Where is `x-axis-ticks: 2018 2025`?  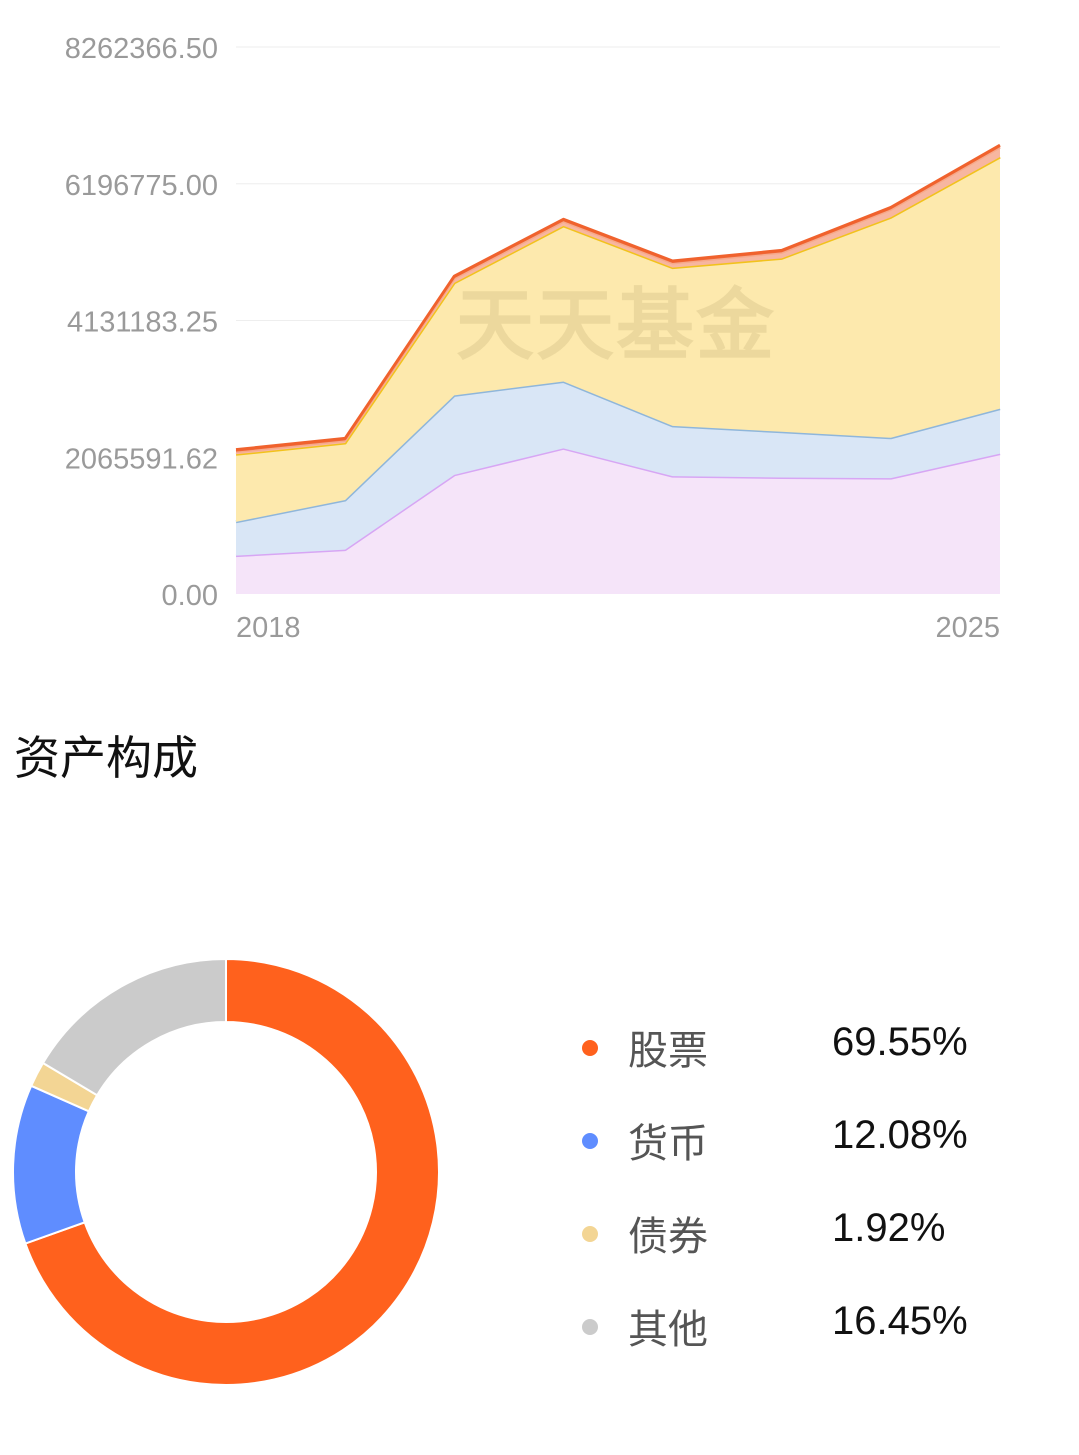 x-axis-ticks: 2018 2025 is located at coordinates (618, 628).